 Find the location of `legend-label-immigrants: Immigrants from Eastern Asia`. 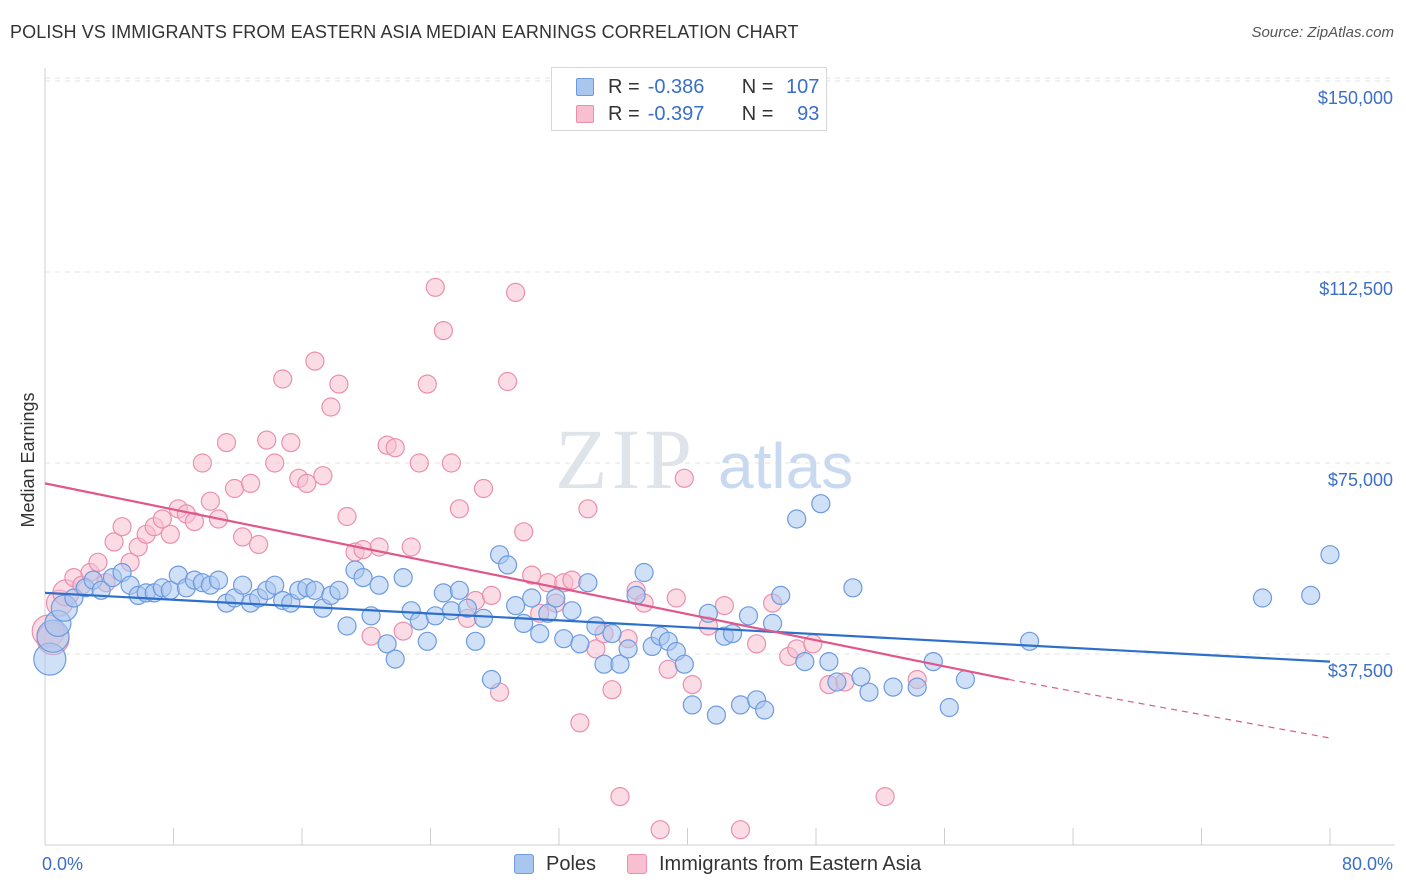

legend-label-immigrants: Immigrants from Eastern Asia is located at coordinates (790, 863).